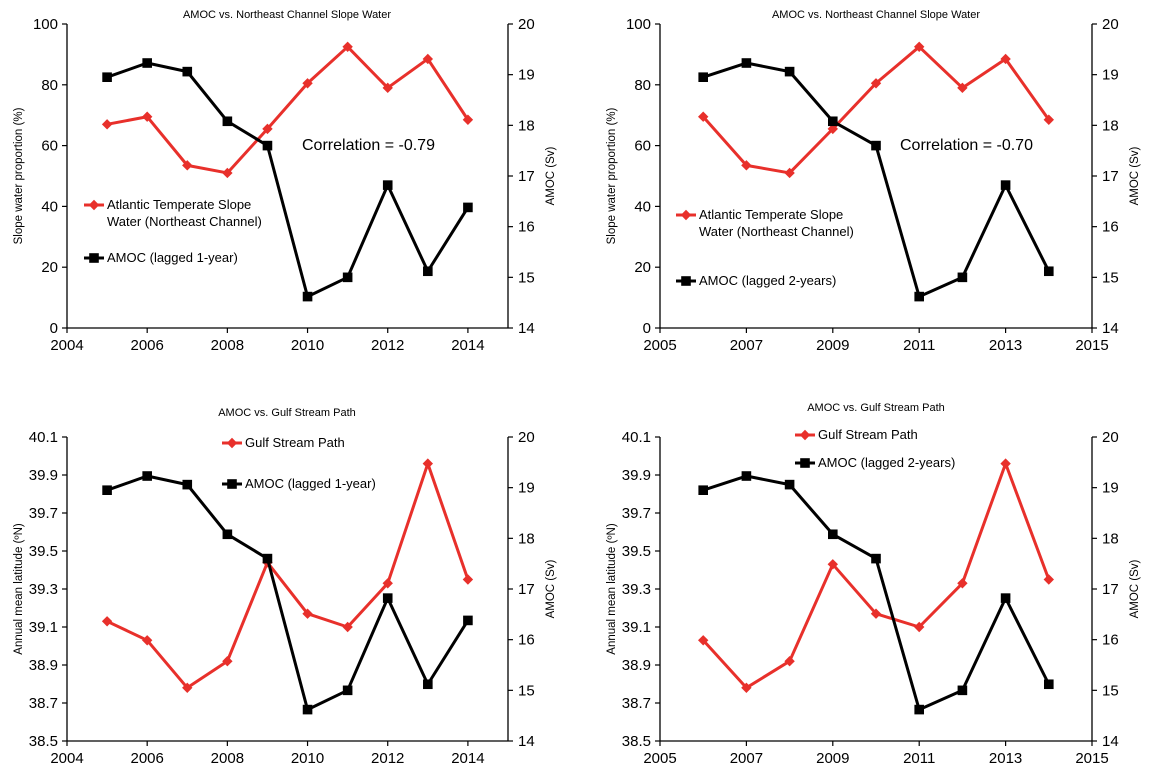 The width and height of the screenshot is (1154, 772). Describe the element at coordinates (746, 345) in the screenshot. I see `x-tick-label: 2007` at that location.